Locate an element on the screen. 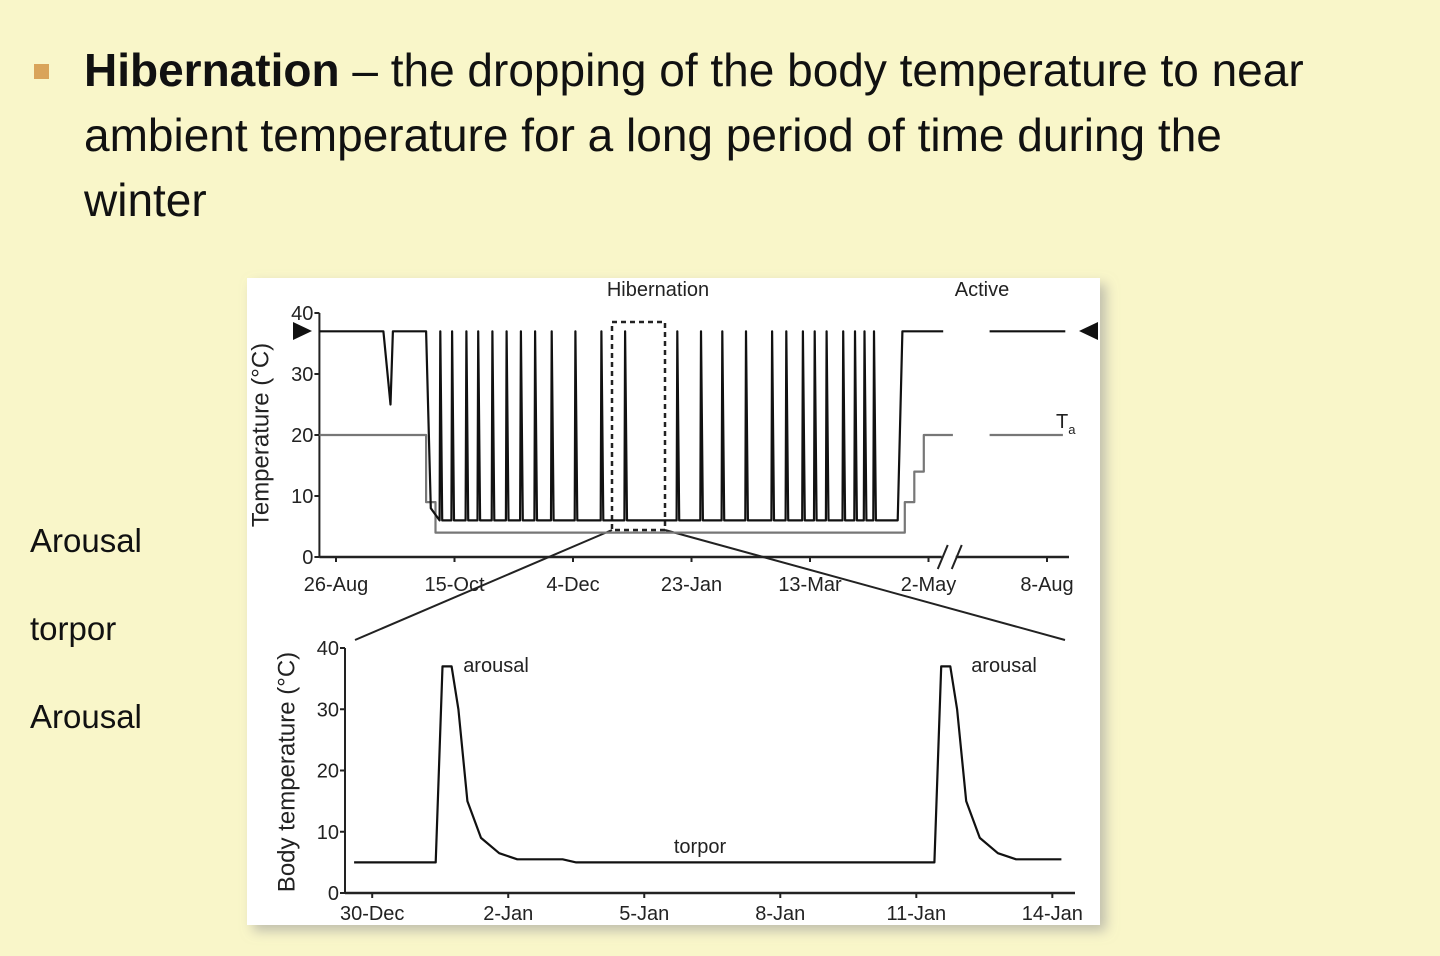  axis-break-gap is located at coordinates (948, 557).